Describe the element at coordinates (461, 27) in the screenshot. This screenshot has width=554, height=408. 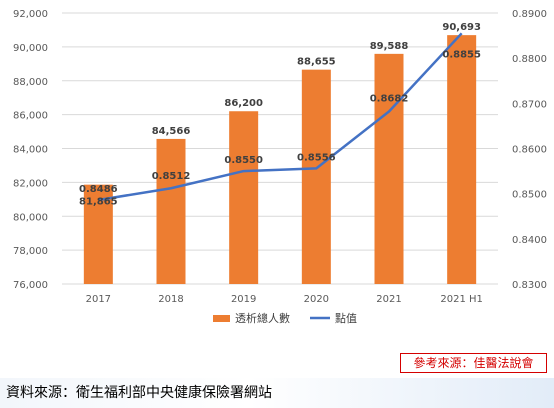
I see `bar-data-label: 90,693` at that location.